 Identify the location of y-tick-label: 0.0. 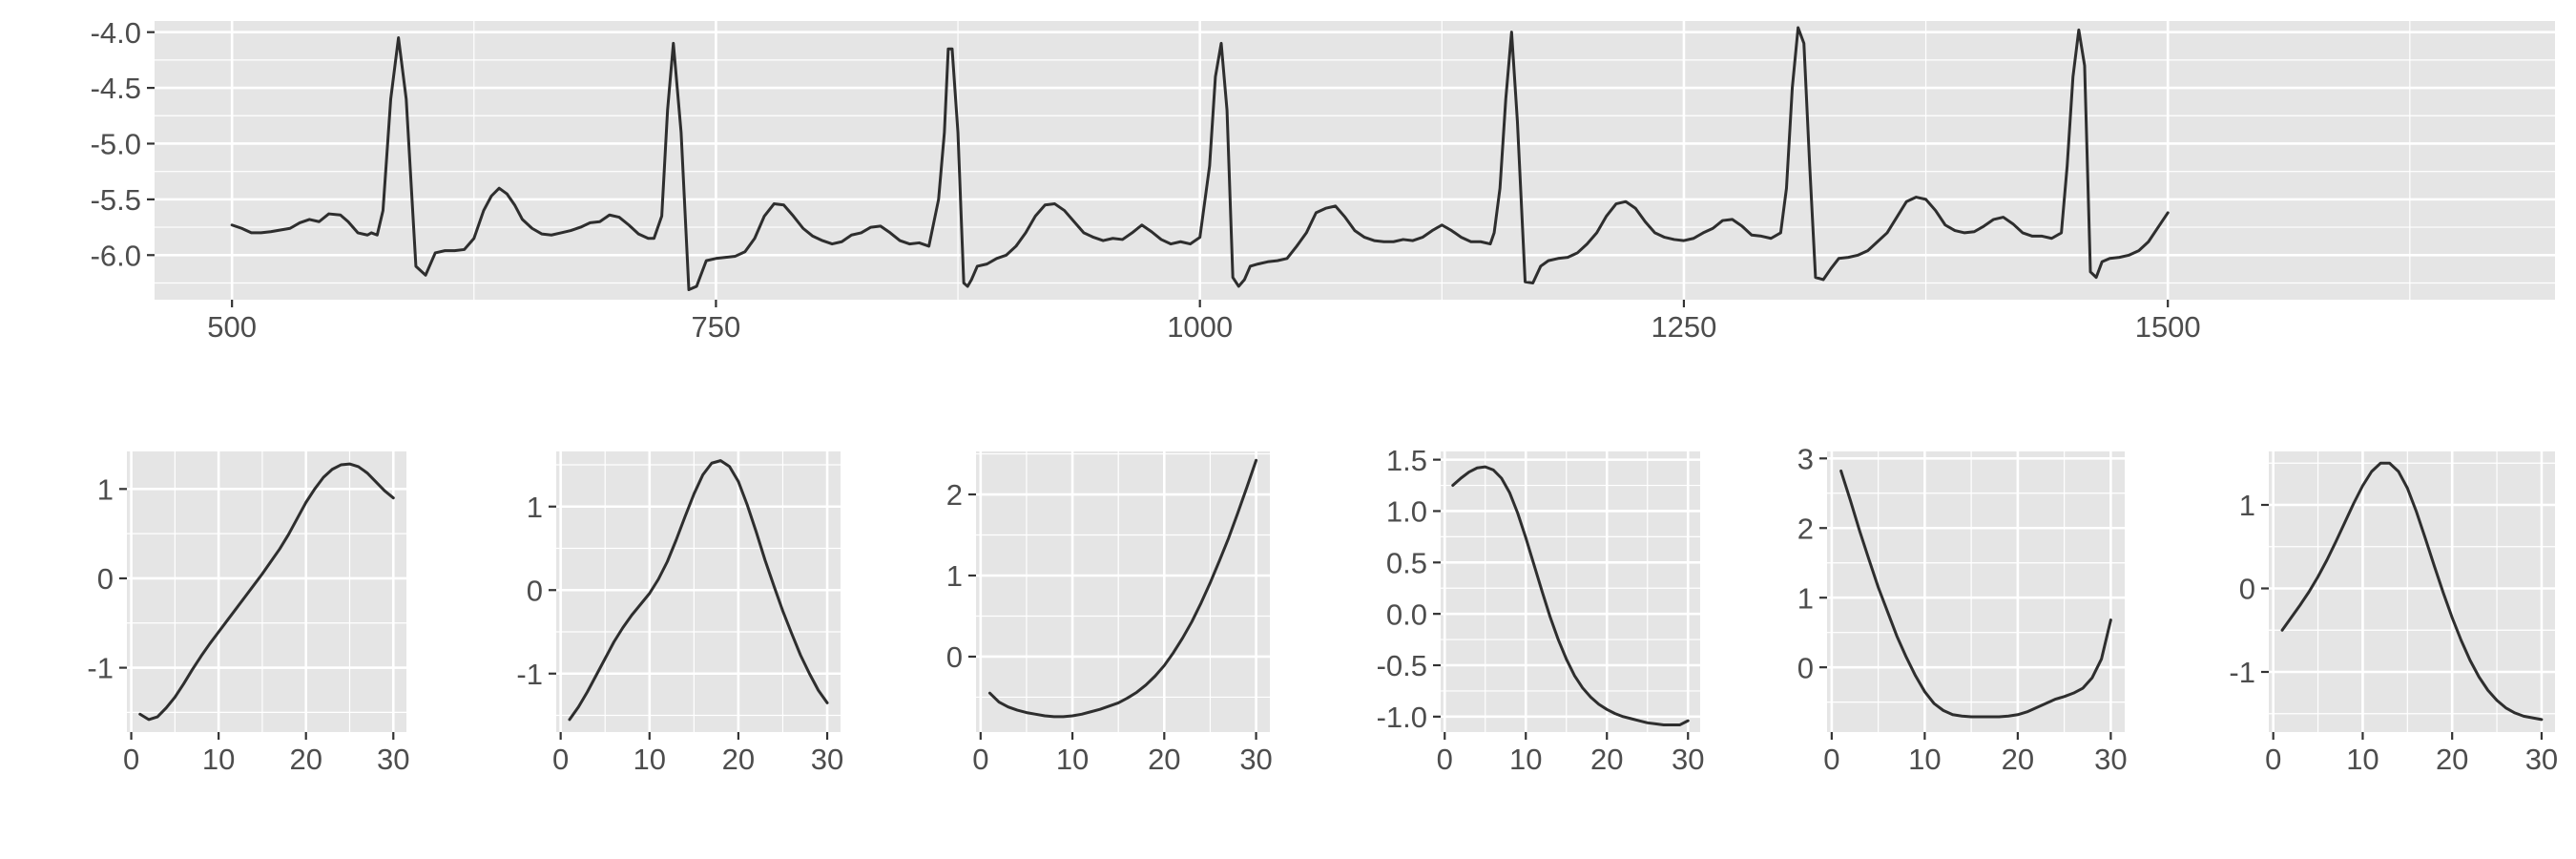
(1406, 614).